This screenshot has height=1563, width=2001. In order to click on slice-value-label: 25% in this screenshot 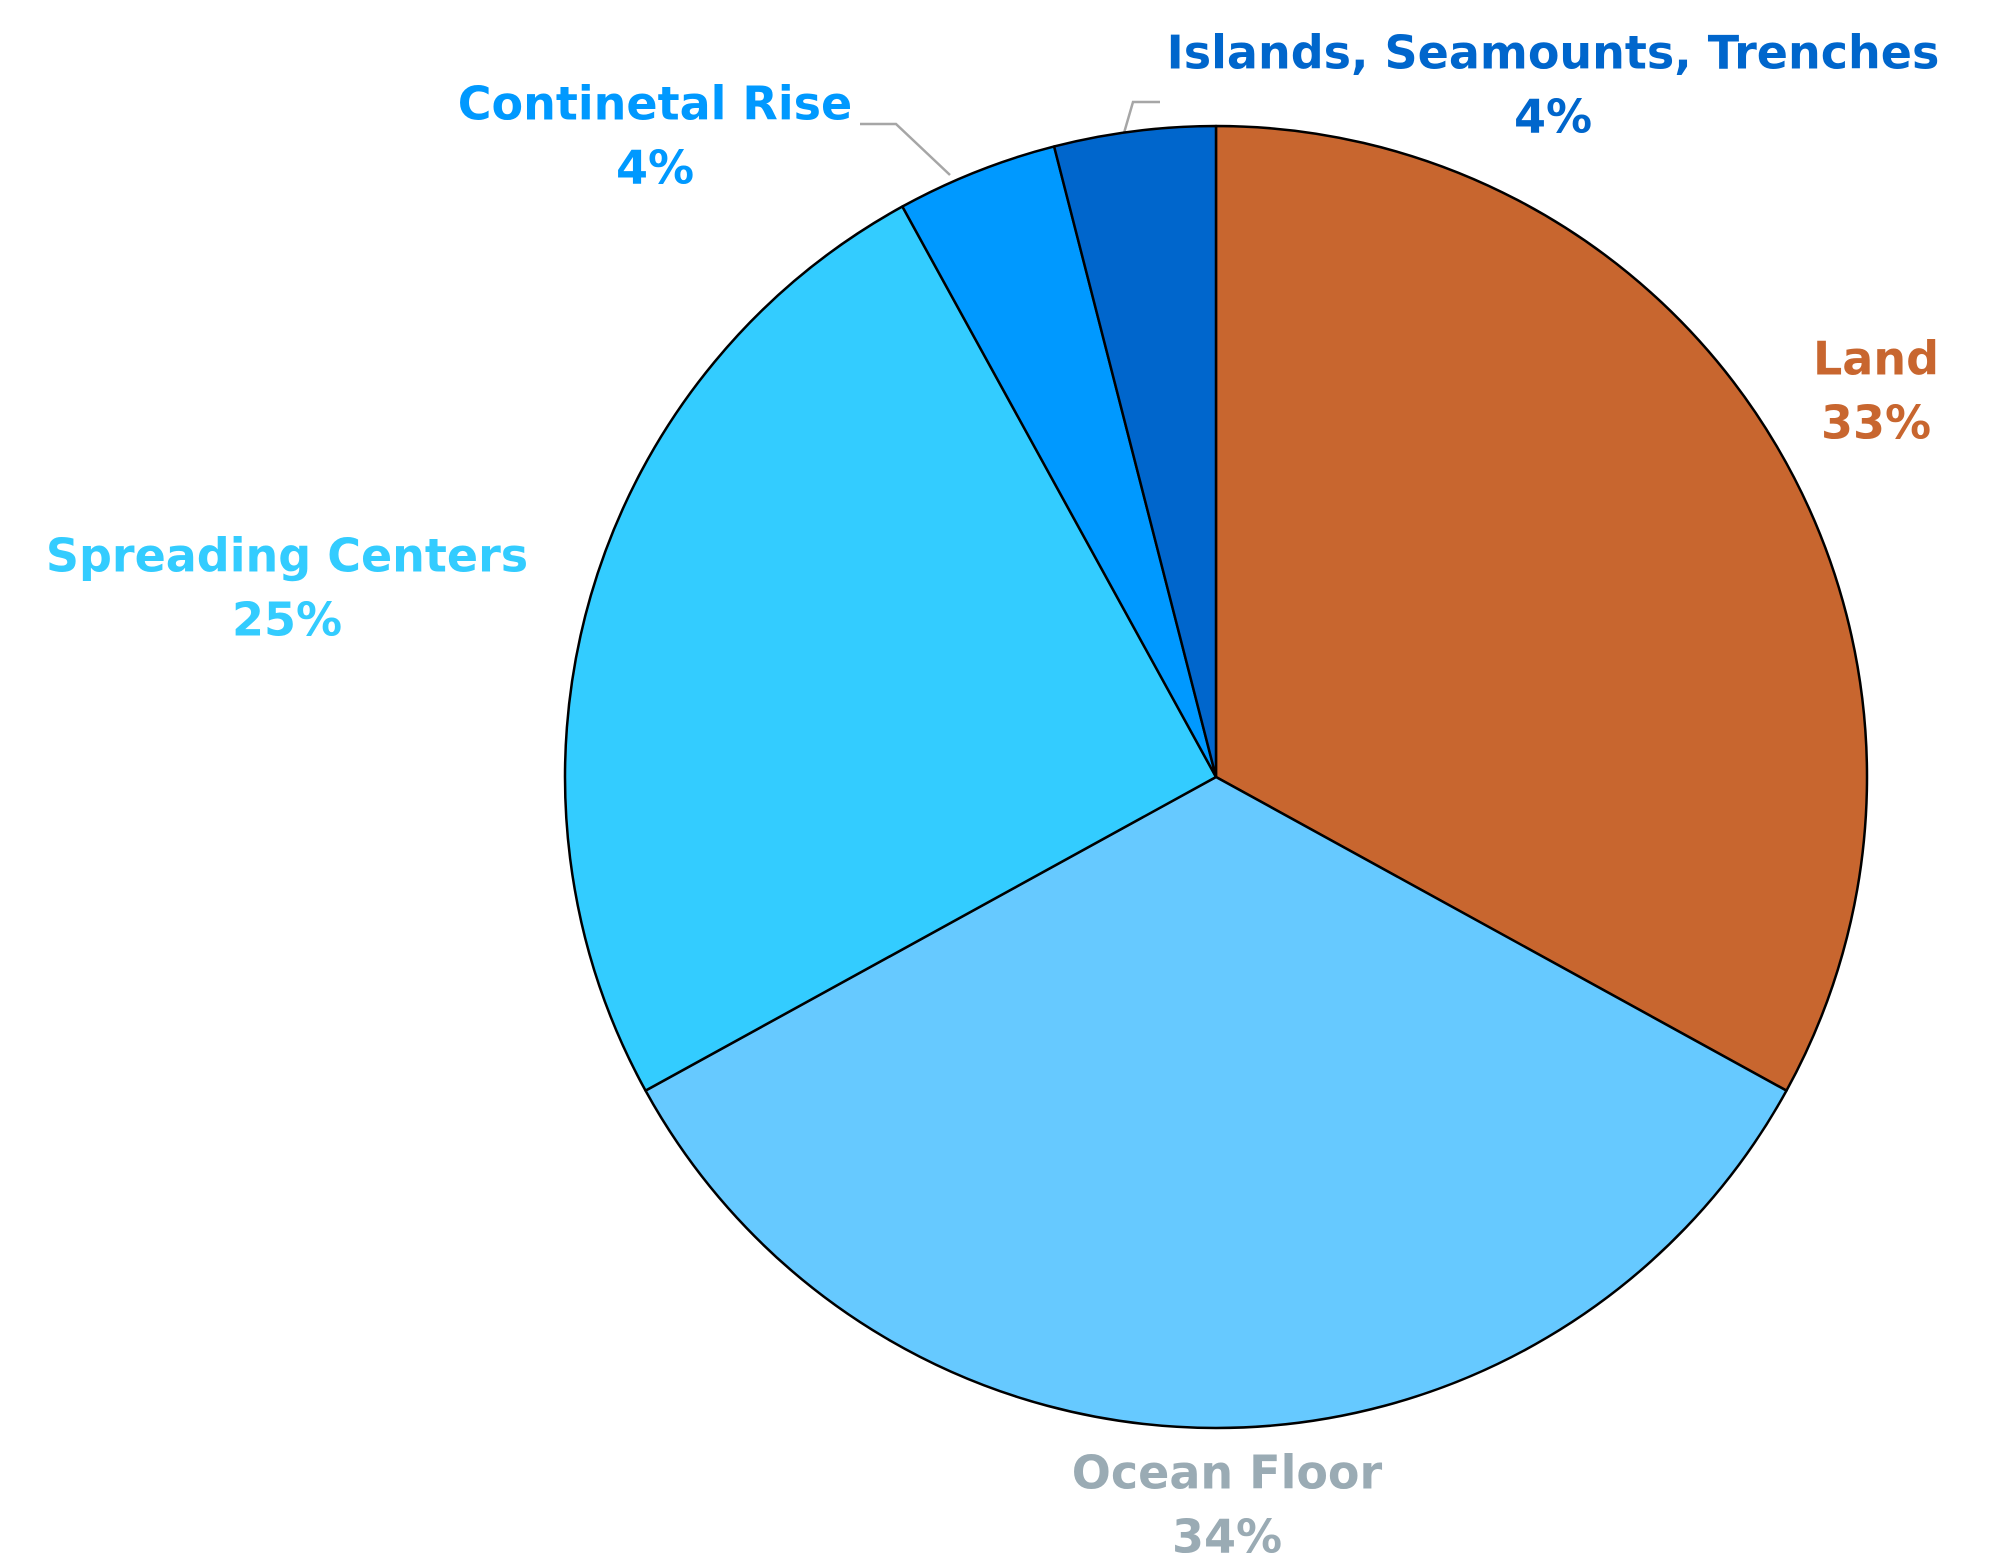, I will do `click(287, 620)`.